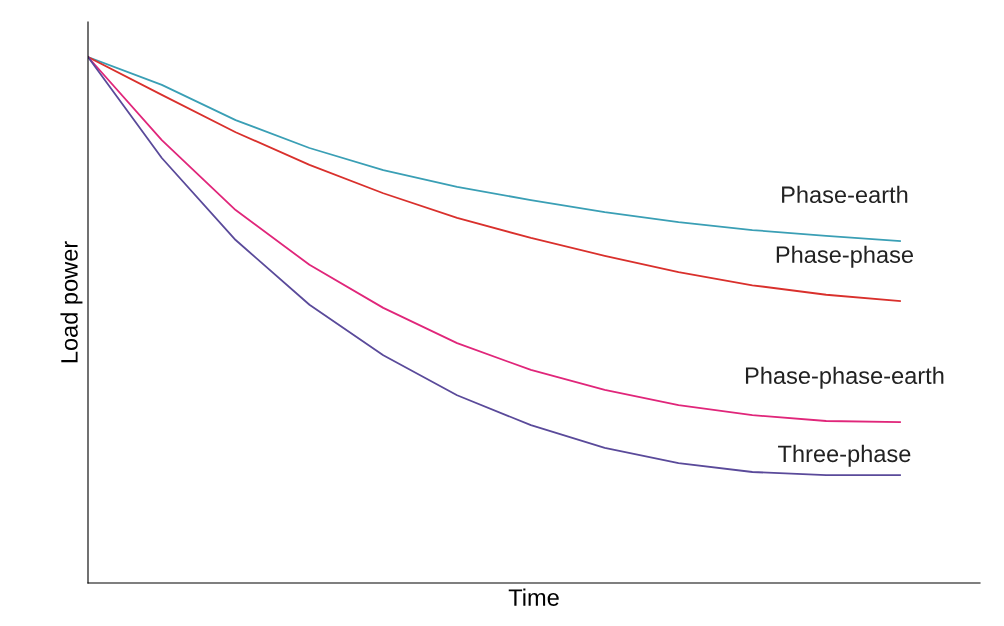  What do you see at coordinates (533, 597) in the screenshot?
I see `x-axis-title: Time` at bounding box center [533, 597].